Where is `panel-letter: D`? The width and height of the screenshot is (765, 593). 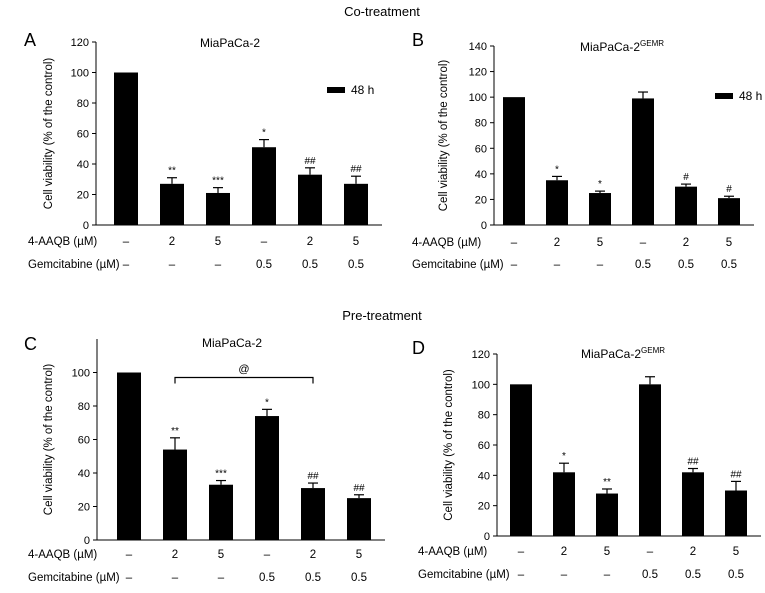 panel-letter: D is located at coordinates (418, 348).